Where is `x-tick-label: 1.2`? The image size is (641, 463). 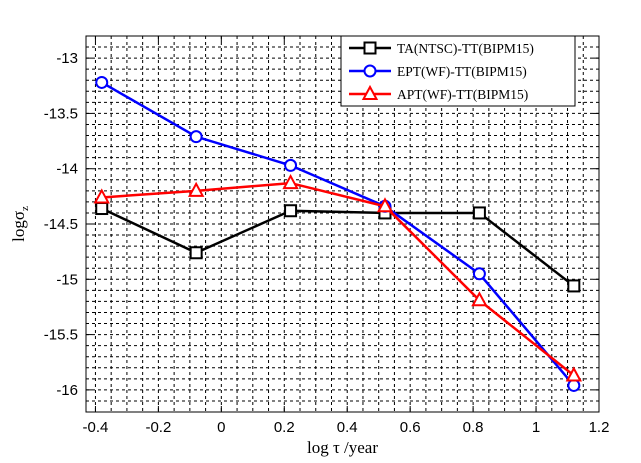 x-tick-label: 1.2 is located at coordinates (599, 427).